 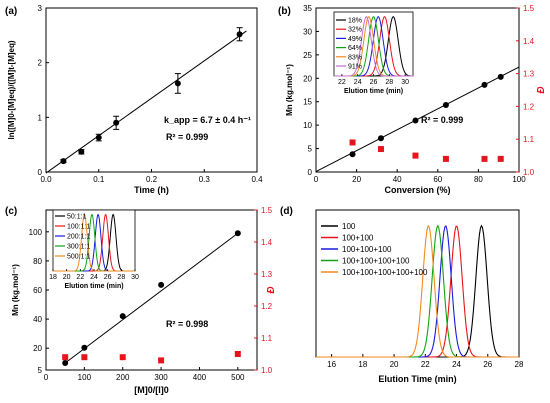 I want to click on panel-c-fit-line, so click(x=151, y=298).